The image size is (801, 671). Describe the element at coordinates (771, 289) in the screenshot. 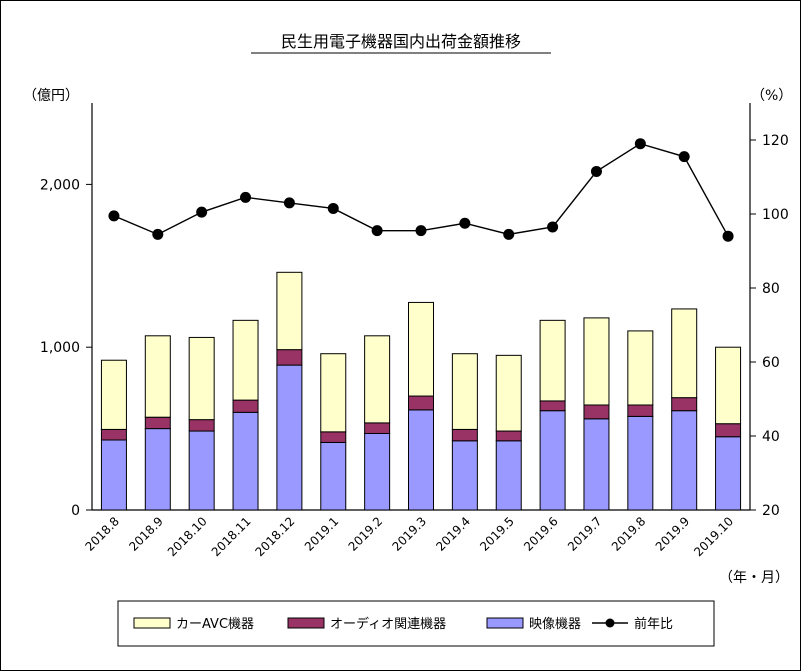

I see `right-axis-tick-label: 80` at that location.